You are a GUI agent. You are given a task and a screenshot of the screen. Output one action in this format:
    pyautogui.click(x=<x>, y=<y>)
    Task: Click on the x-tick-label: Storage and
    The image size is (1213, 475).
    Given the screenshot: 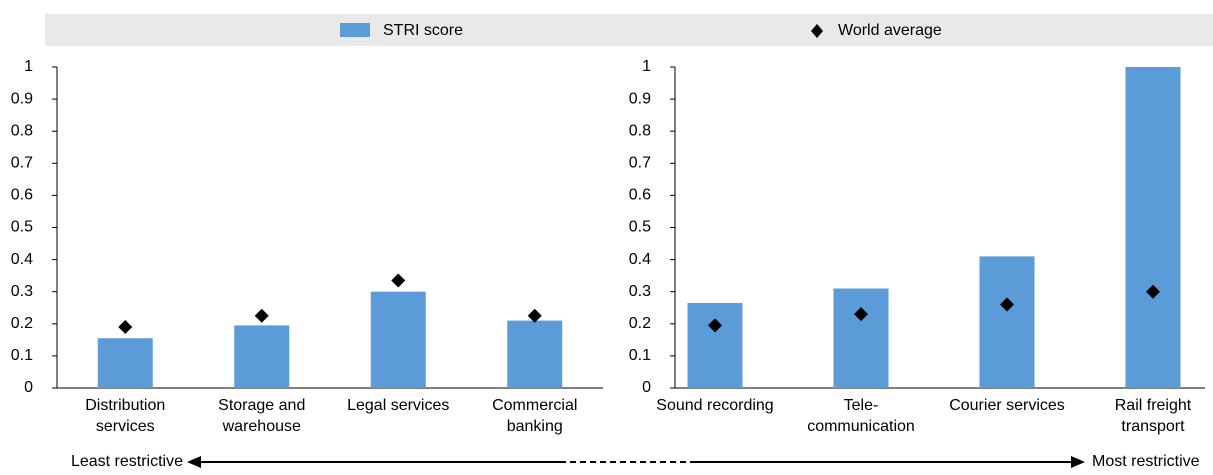 What is the action you would take?
    pyautogui.click(x=261, y=405)
    